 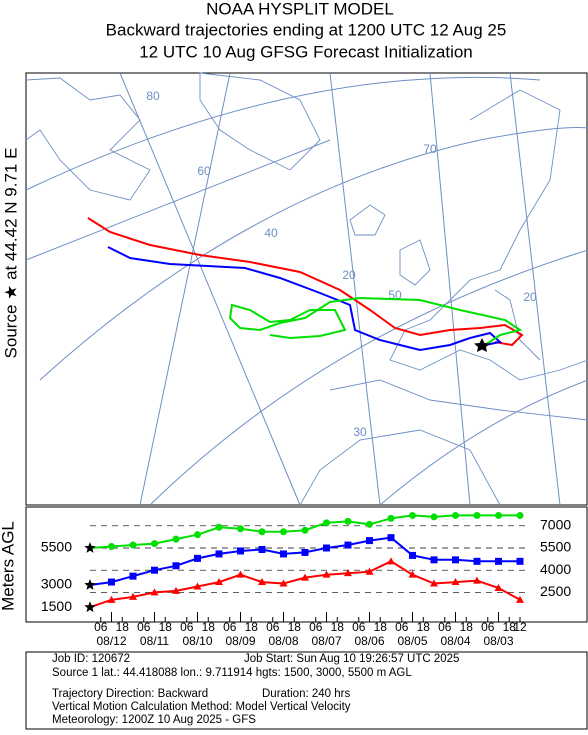 What do you see at coordinates (8, 566) in the screenshot?
I see `y-axis-label: Meters AGL` at bounding box center [8, 566].